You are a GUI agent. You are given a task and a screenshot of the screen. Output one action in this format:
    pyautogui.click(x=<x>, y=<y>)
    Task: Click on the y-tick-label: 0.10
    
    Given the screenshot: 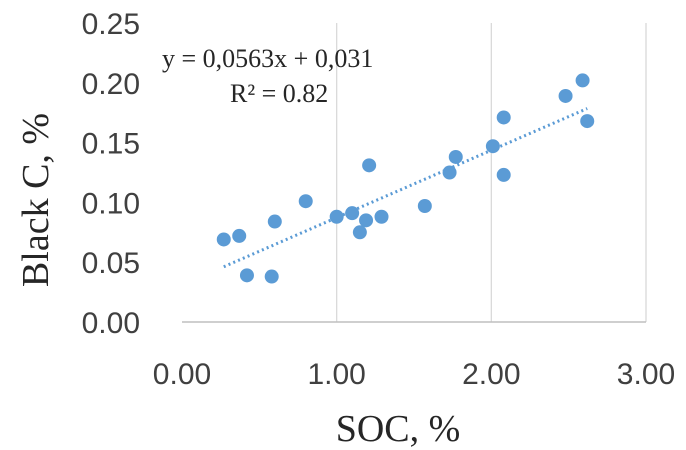 What is the action you would take?
    pyautogui.click(x=111, y=203)
    